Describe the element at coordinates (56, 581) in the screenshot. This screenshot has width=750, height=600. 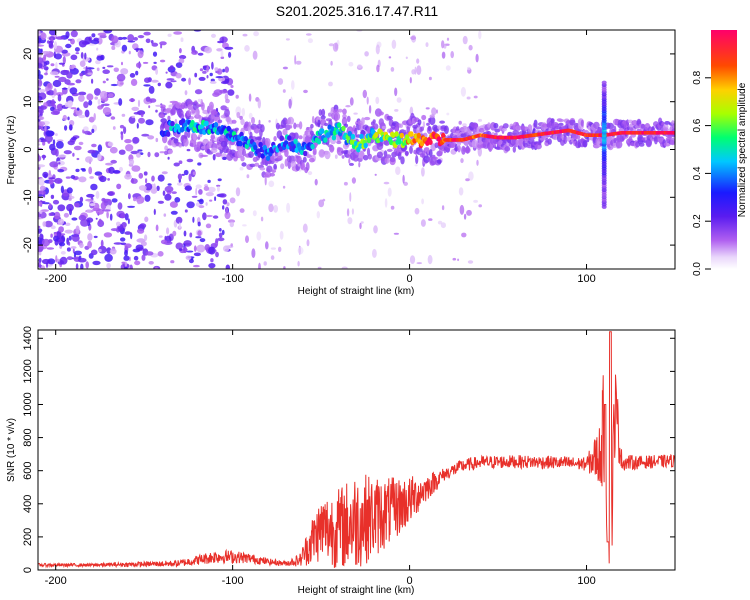
I see `x-tick-label: -200` at that location.